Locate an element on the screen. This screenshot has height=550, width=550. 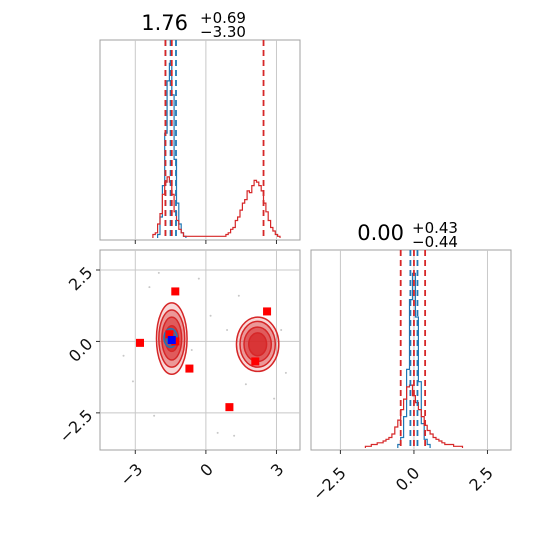
panel-top-left-title-value: 1.76 is located at coordinates (164, 23).